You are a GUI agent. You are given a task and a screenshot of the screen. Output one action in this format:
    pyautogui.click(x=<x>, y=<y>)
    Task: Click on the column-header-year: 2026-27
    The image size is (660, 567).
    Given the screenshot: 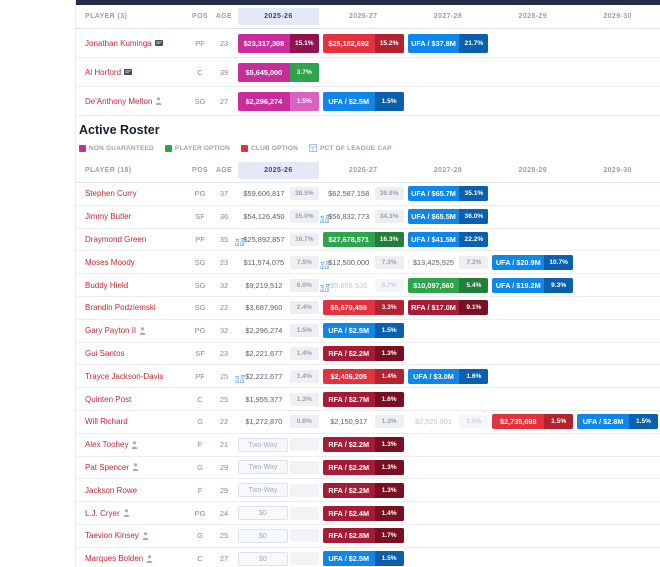 What is the action you would take?
    pyautogui.click(x=363, y=170)
    